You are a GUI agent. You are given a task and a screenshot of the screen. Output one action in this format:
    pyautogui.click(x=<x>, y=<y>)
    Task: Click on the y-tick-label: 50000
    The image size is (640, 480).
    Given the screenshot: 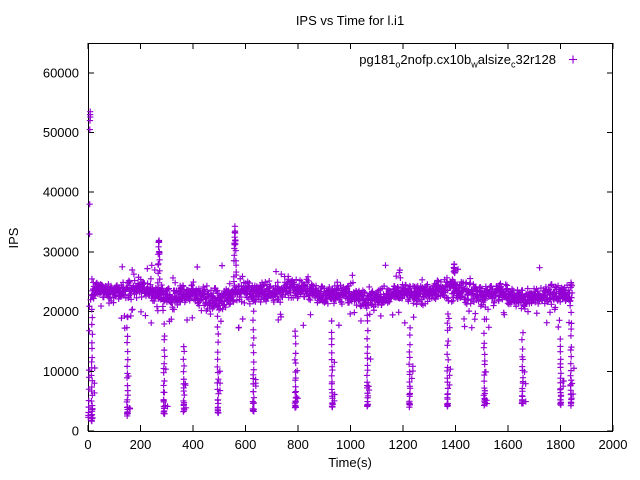 What is the action you would take?
    pyautogui.click(x=61, y=132)
    